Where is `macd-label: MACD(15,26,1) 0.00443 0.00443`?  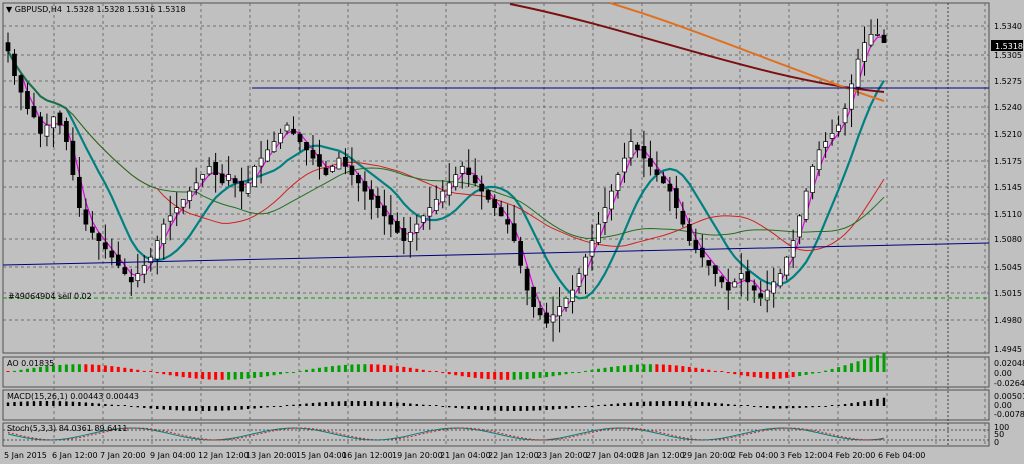
macd-label: MACD(15,26,1) 0.00443 0.00443 is located at coordinates (73, 396).